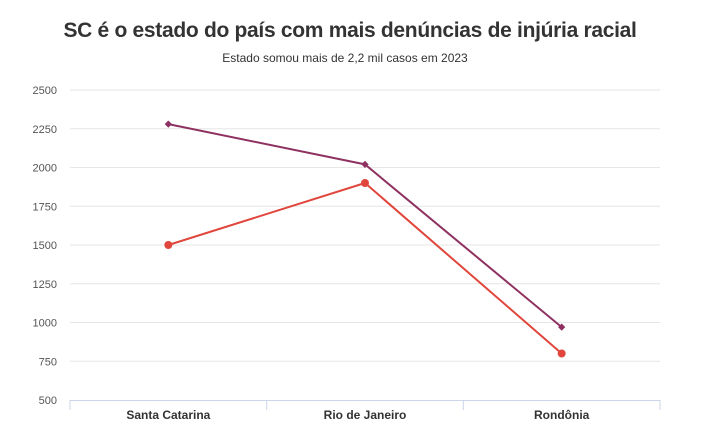 The height and width of the screenshot is (439, 728). I want to click on y-tick-label: 750, so click(48, 362).